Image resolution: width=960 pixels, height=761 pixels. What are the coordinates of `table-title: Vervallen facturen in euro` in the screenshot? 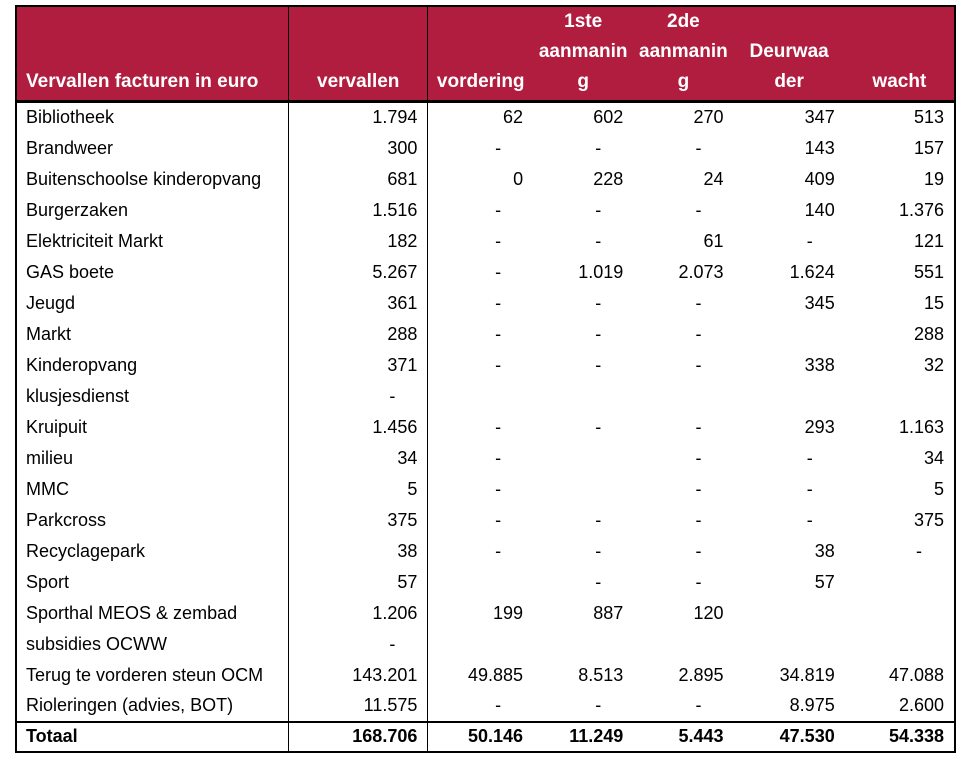 It's located at (153, 54).